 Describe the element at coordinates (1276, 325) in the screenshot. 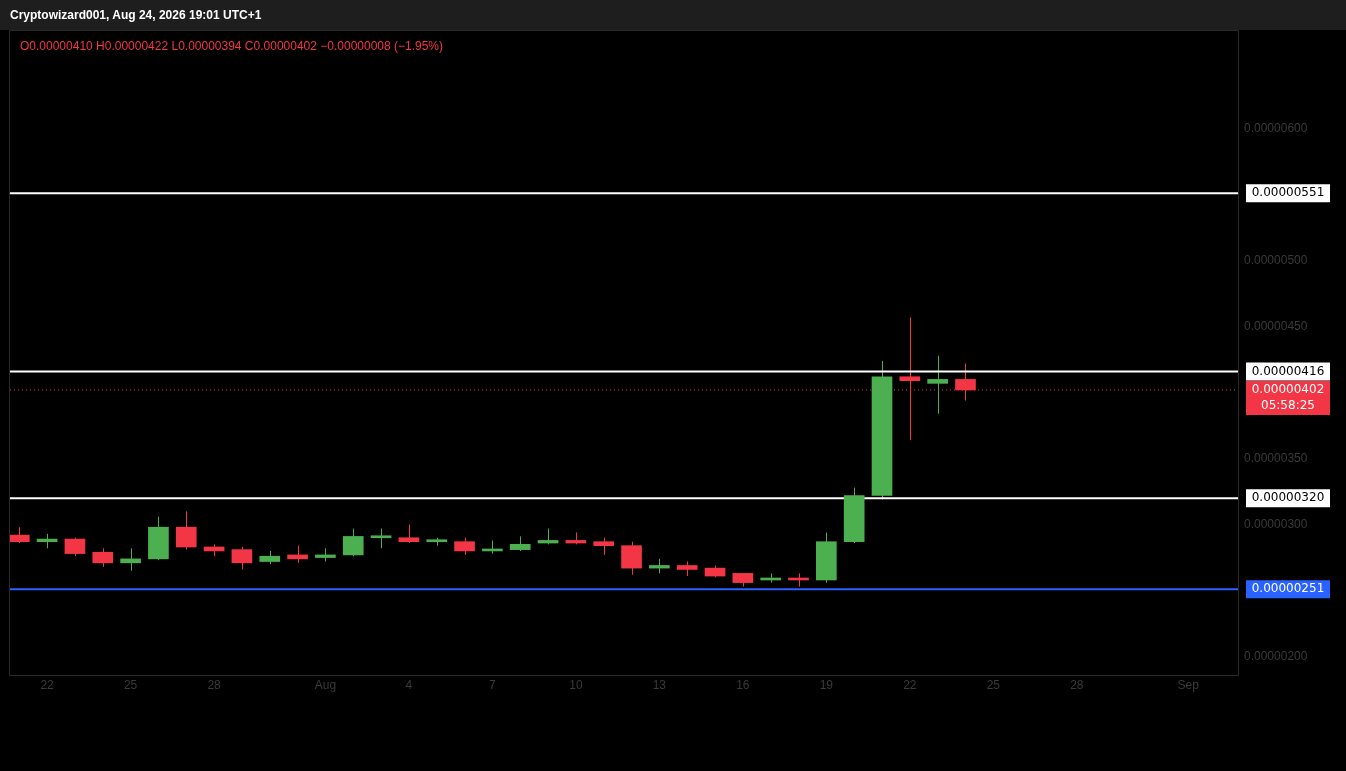

I see `y-tick-label: 0.00000450` at that location.